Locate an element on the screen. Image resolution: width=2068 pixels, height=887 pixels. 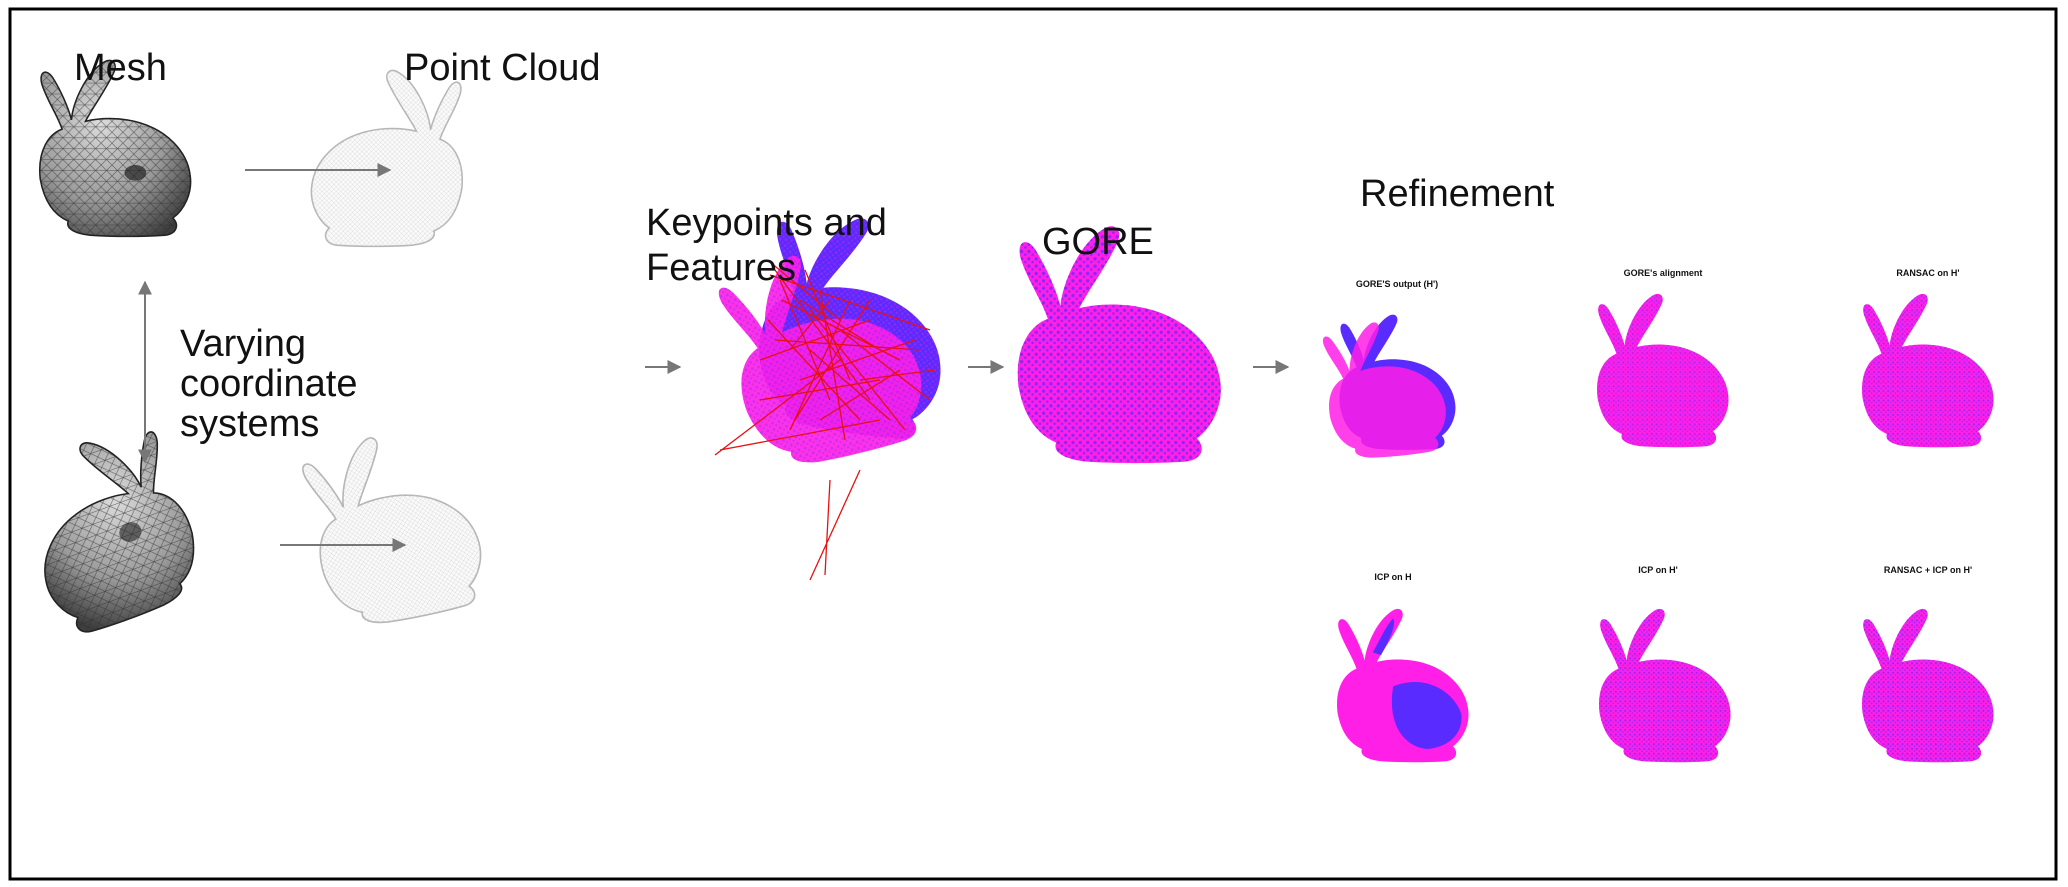
caption-refinement-5: ICP on H' is located at coordinates (1658, 570).